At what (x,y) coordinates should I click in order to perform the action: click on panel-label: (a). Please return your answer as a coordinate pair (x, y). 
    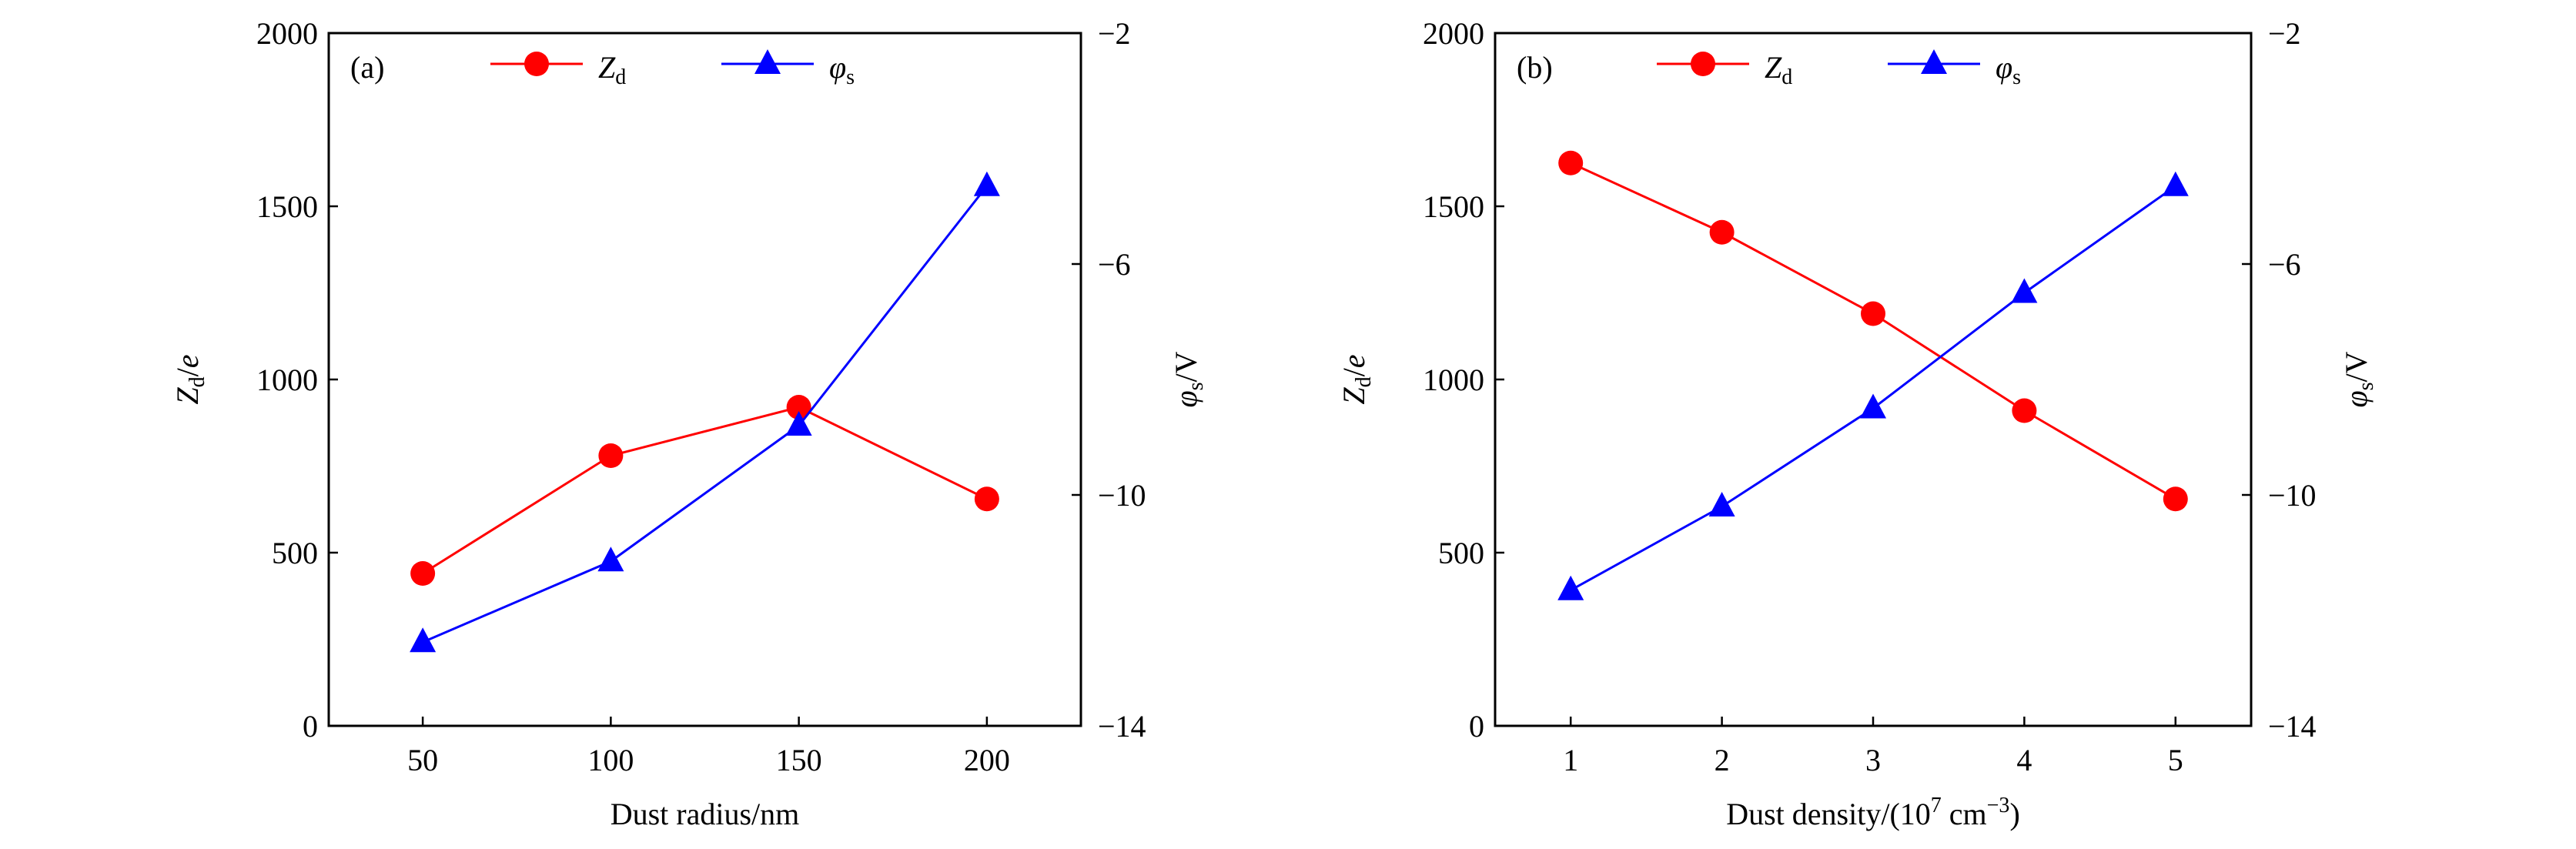
    Looking at the image, I should click on (367, 67).